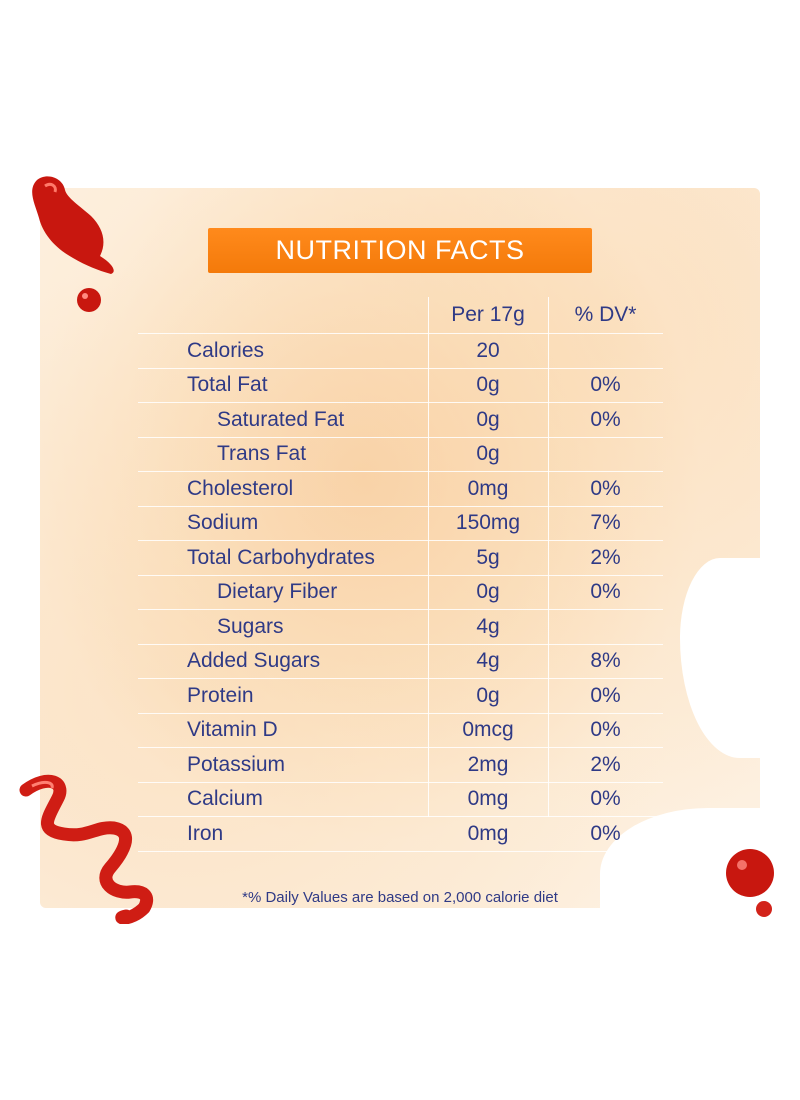  What do you see at coordinates (73, 244) in the screenshot?
I see `ketchup-splat-top-left` at bounding box center [73, 244].